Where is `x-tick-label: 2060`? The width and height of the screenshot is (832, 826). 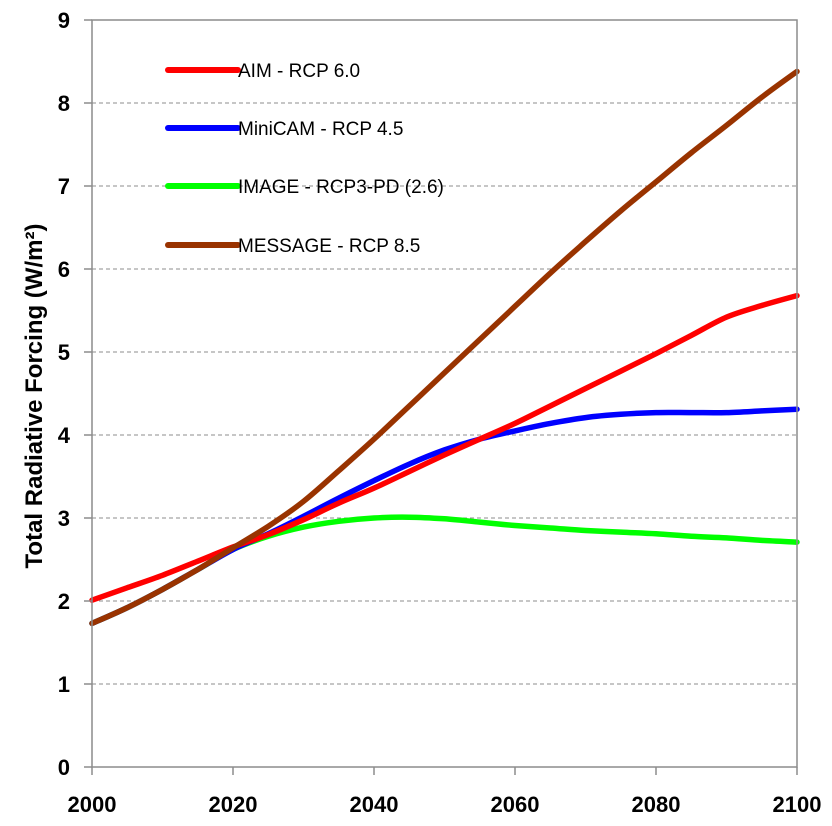
x-tick-label: 2060 is located at coordinates (515, 804).